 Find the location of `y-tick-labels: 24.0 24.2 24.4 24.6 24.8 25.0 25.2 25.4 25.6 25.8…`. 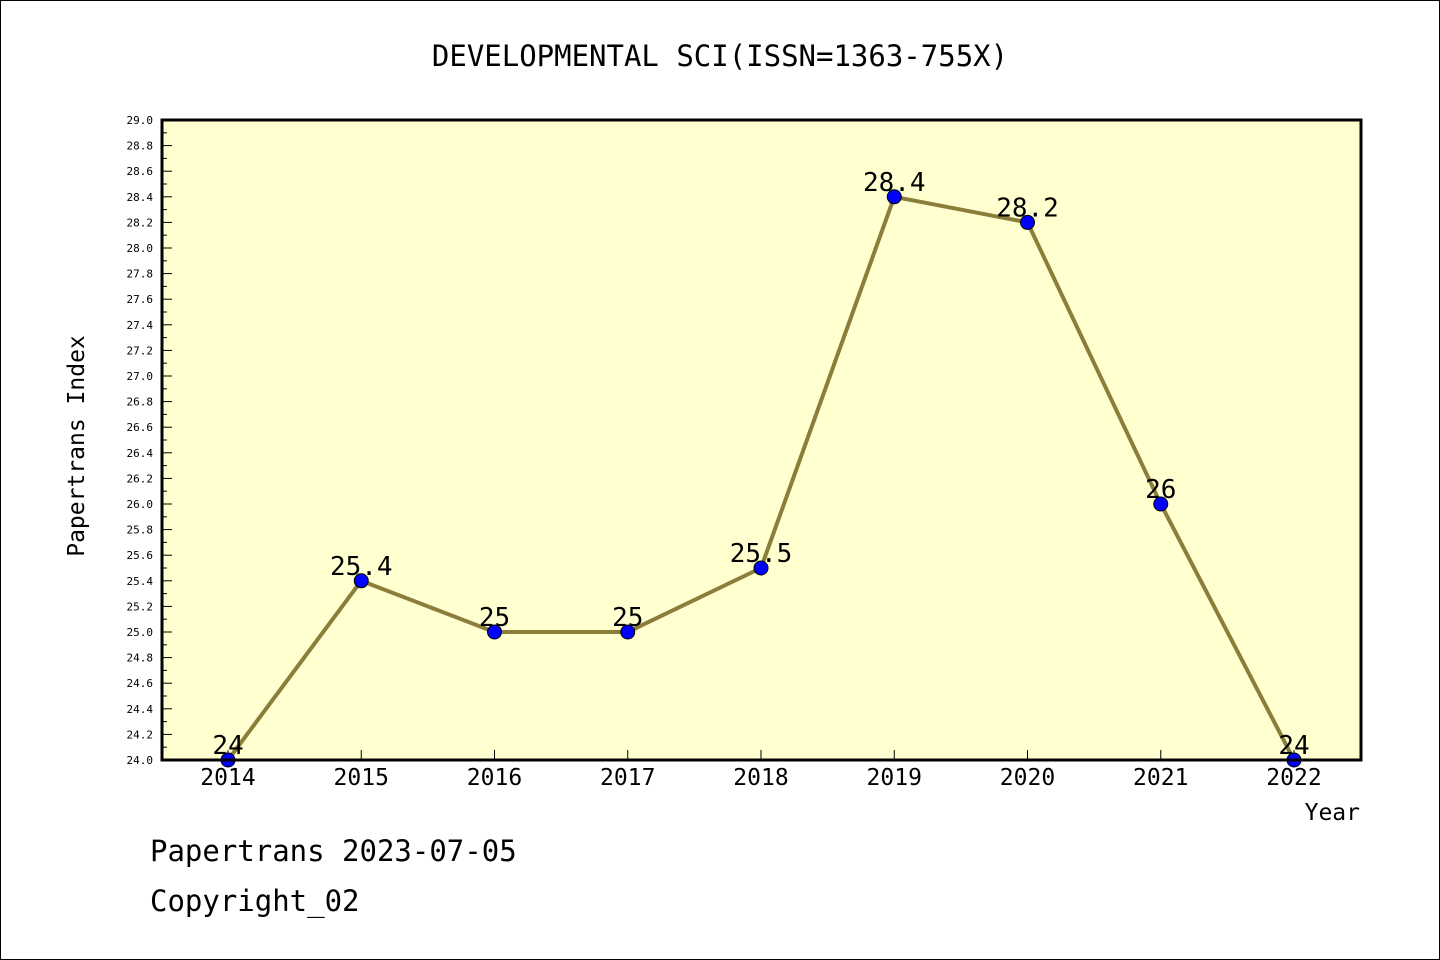

y-tick-labels: 24.0 24.2 24.4 24.6 24.8 25.0 25.2 25.4 25.6 25.8… is located at coordinates (140, 440).